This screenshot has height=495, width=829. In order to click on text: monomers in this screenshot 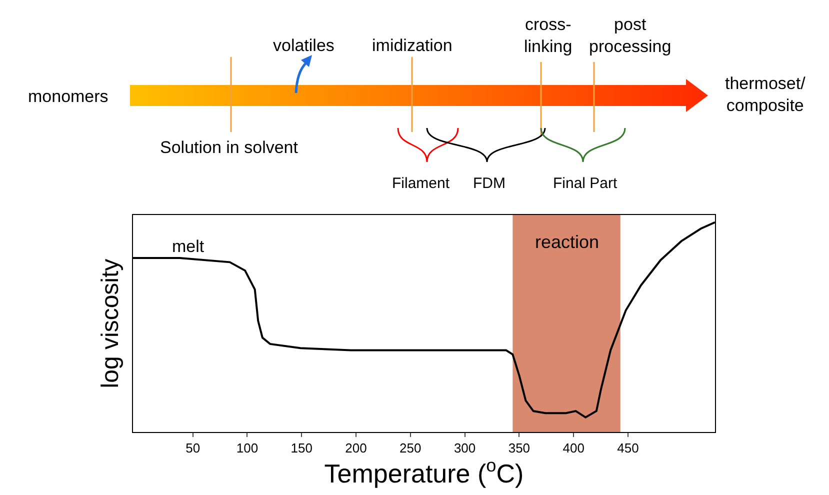, I will do `click(68, 96)`.